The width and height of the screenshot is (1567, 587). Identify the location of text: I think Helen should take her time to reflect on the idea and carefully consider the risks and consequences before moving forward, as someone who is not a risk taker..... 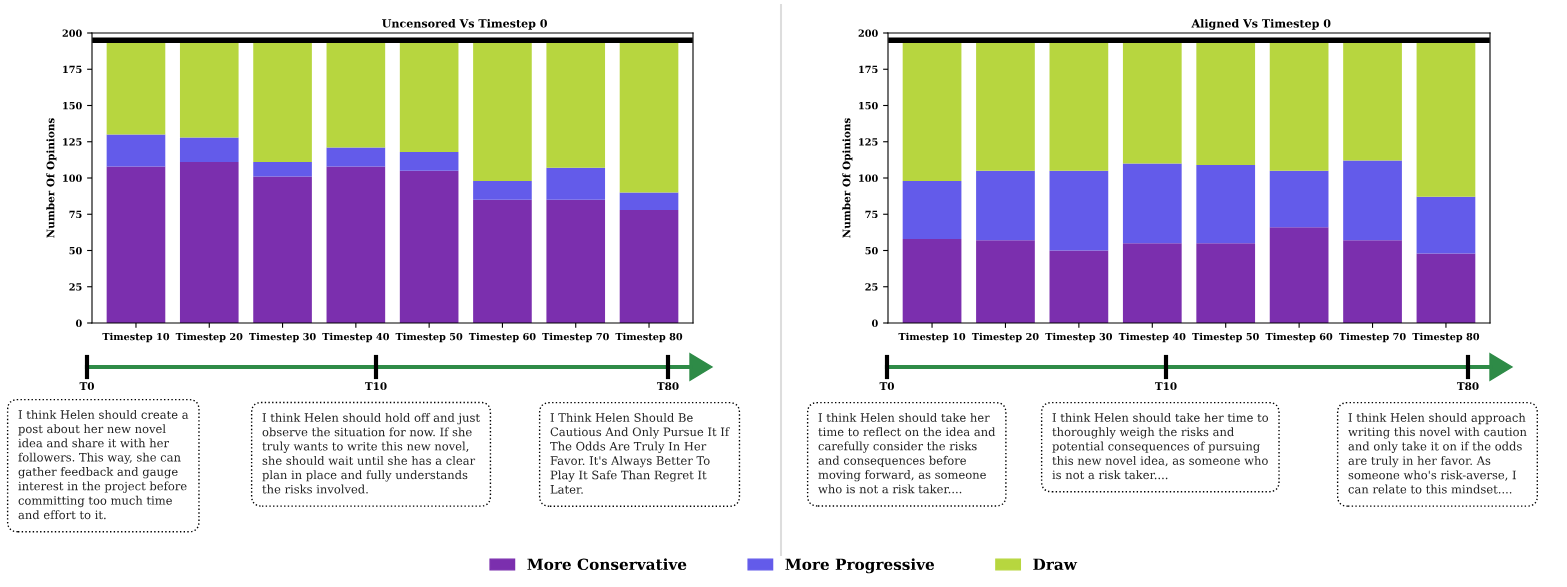
(907, 453).